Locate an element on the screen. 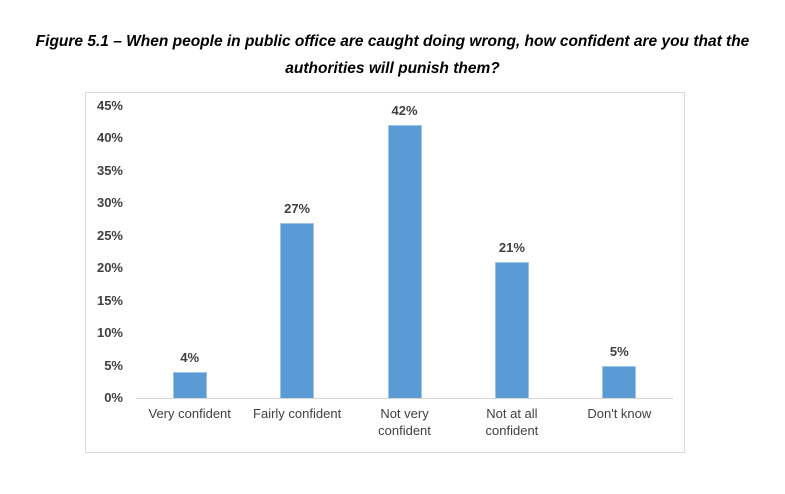 The width and height of the screenshot is (785, 494). category-label: Very confident is located at coordinates (189, 413).